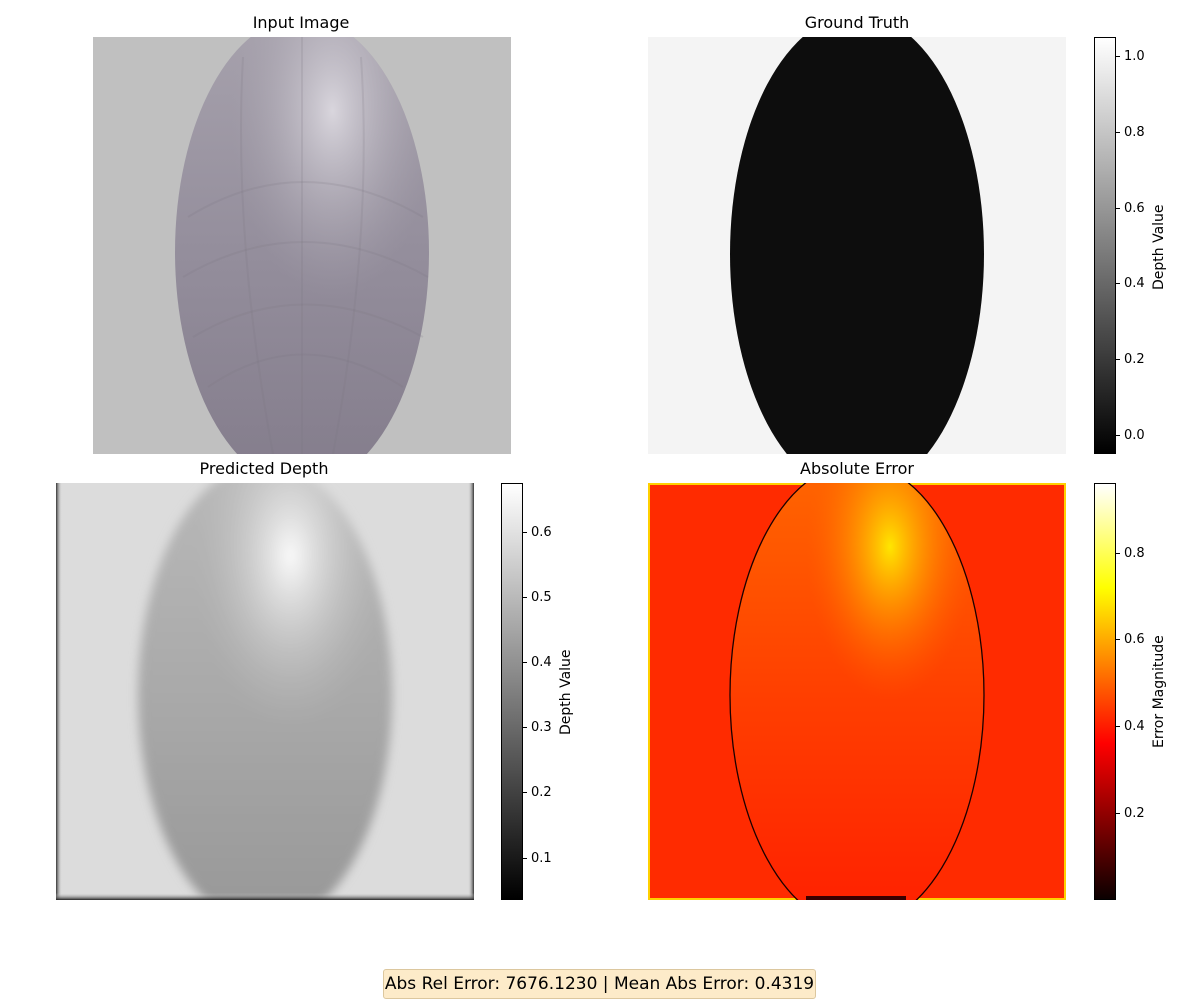 This screenshot has width=1200, height=1000. I want to click on input-highlight, so click(302, 245).